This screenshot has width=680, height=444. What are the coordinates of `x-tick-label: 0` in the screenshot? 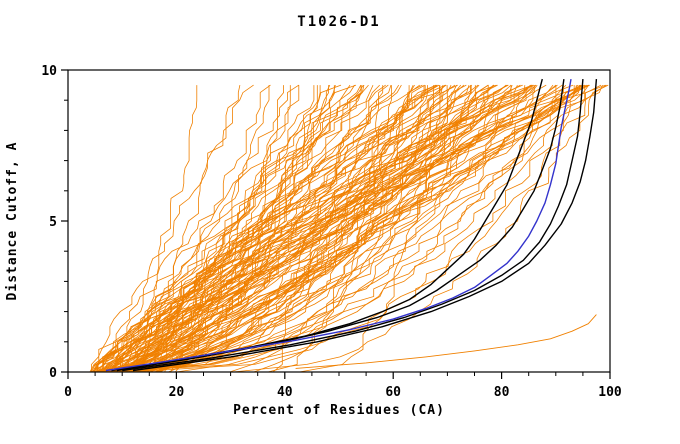 It's located at (68, 392).